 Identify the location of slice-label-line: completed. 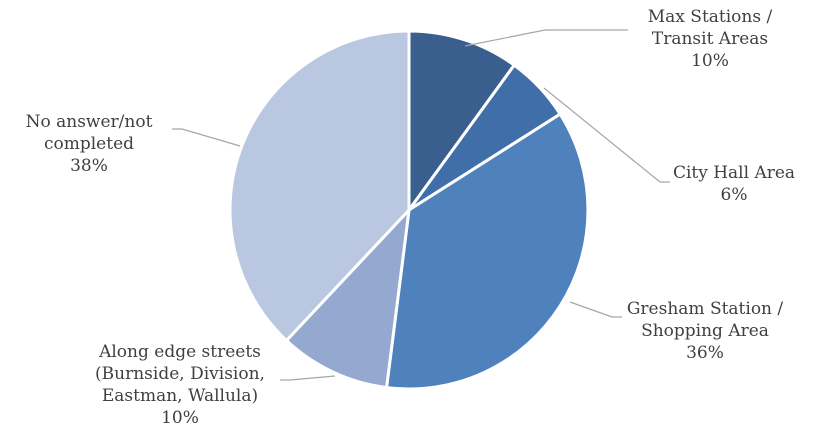
(89, 144).